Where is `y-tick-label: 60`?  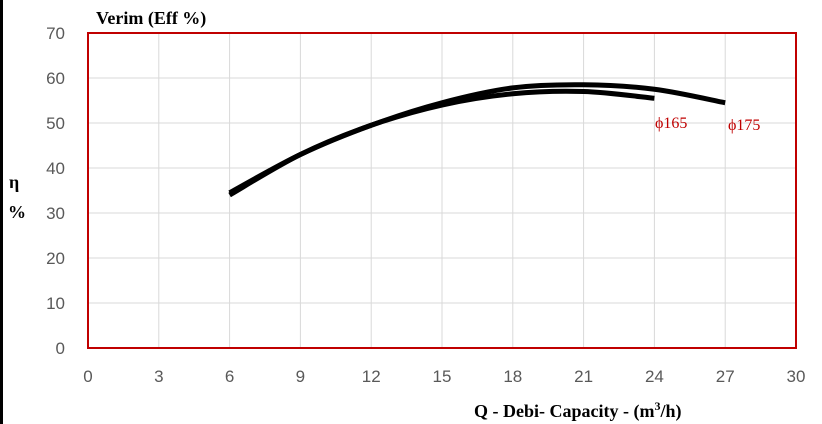 y-tick-label: 60 is located at coordinates (55, 78).